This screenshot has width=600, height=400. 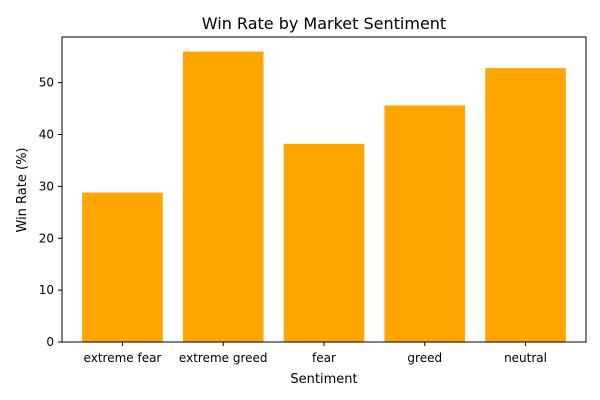 What do you see at coordinates (323, 379) in the screenshot?
I see `x-axis-label: Sentiment` at bounding box center [323, 379].